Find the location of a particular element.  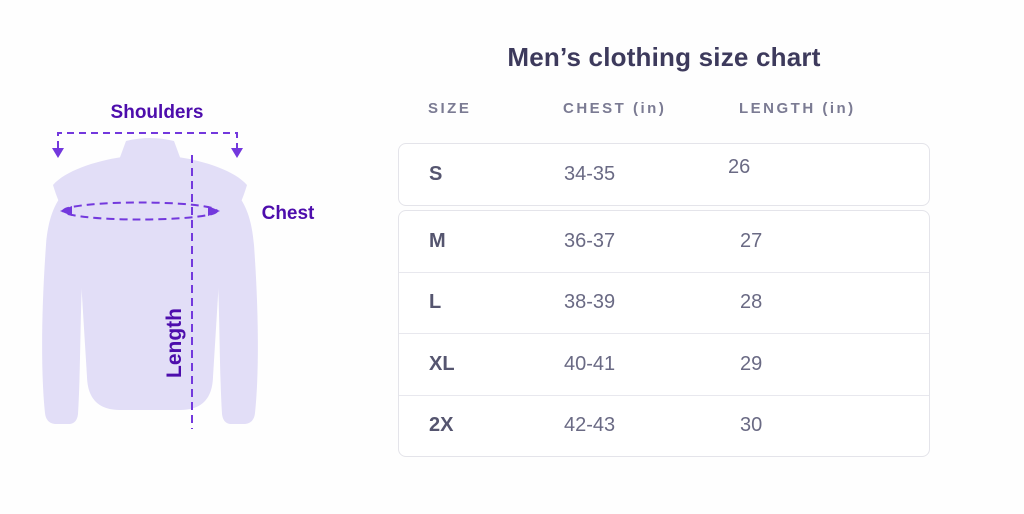

chest-cell: 34-35 is located at coordinates (590, 174).